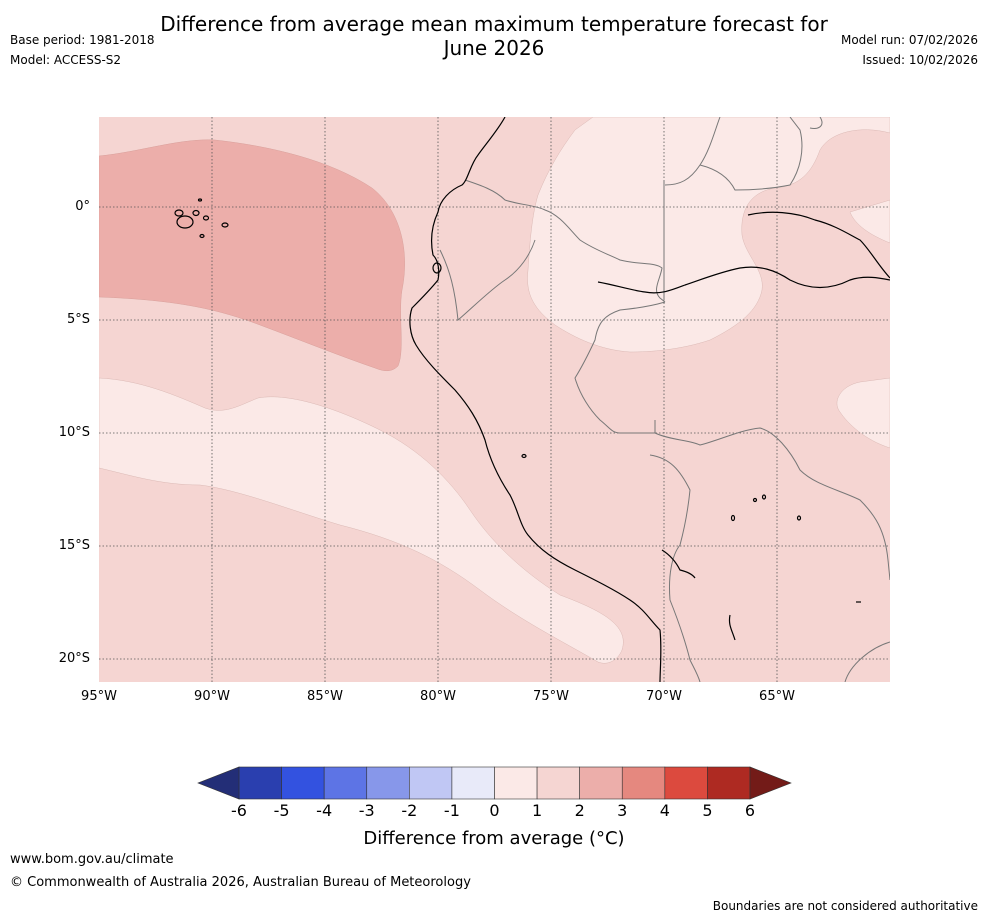 The height and width of the screenshot is (919, 988). I want to click on colorbar-tick-label: 5, so click(707, 810).